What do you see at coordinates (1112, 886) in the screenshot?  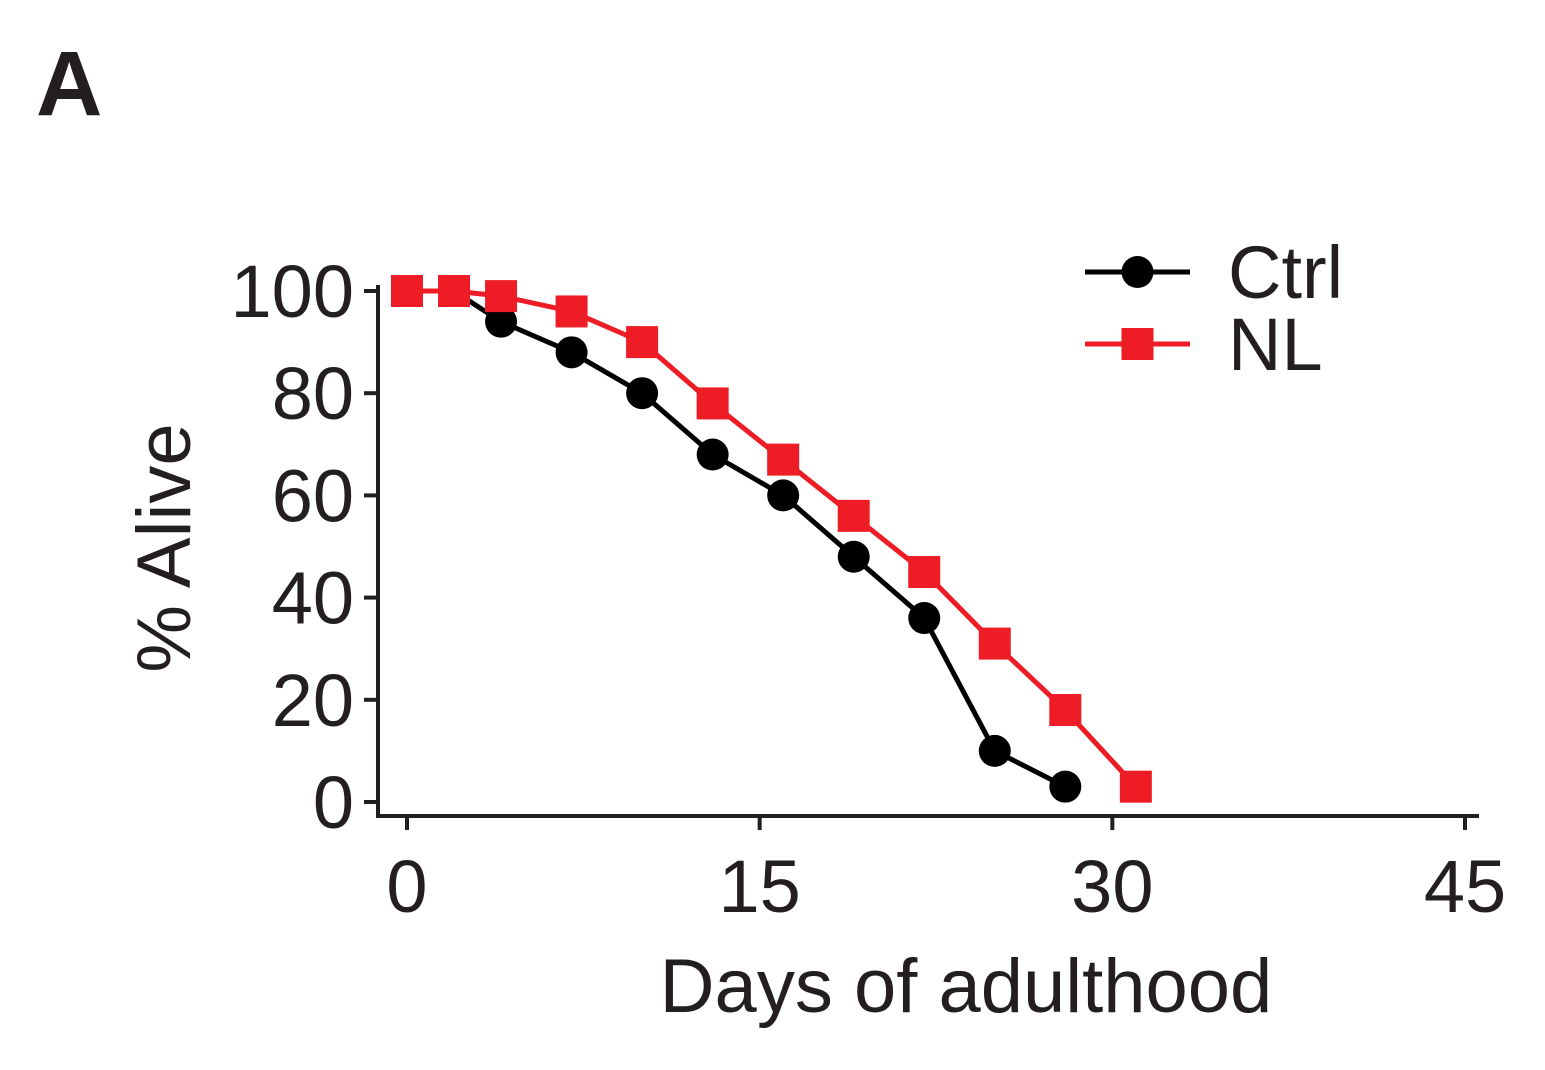 I see `x-tick-label: 30` at bounding box center [1112, 886].